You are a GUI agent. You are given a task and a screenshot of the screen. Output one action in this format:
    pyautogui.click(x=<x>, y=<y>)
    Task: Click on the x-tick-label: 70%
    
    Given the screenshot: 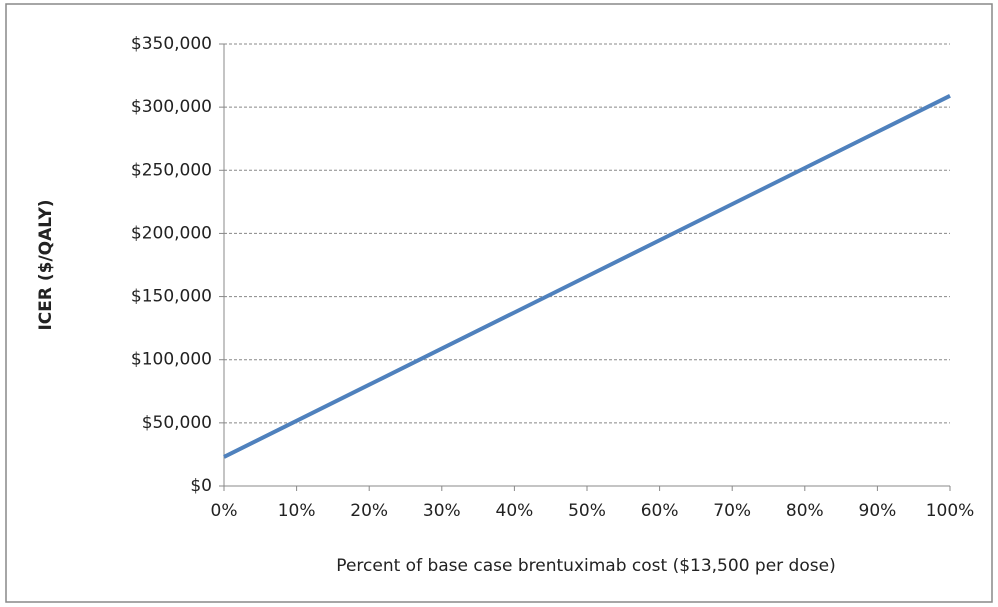 What is the action you would take?
    pyautogui.click(x=732, y=511)
    